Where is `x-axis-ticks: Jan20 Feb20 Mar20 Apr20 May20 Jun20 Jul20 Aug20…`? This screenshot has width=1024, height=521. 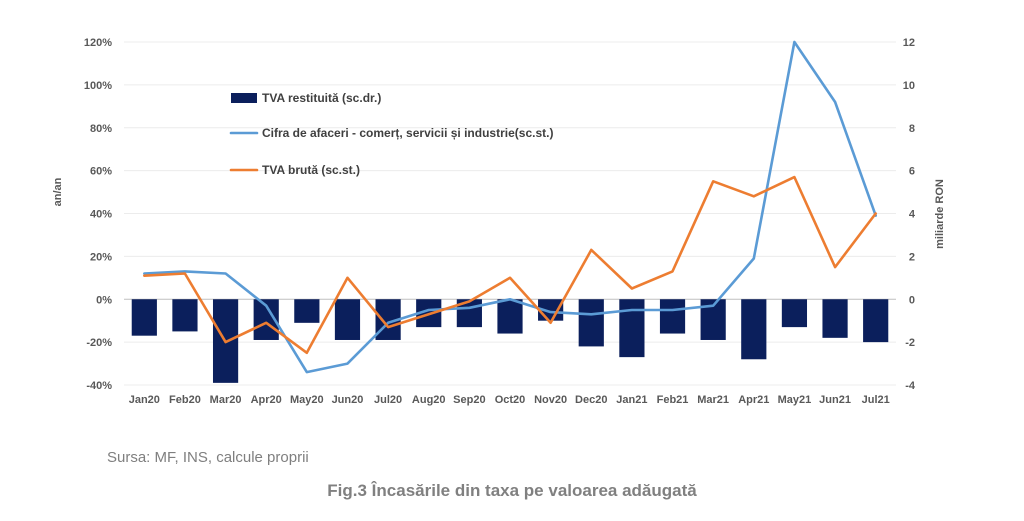 x-axis-ticks: Jan20 Feb20 Mar20 Apr20 May20 Jun20 Jul20 Aug20… is located at coordinates (509, 400).